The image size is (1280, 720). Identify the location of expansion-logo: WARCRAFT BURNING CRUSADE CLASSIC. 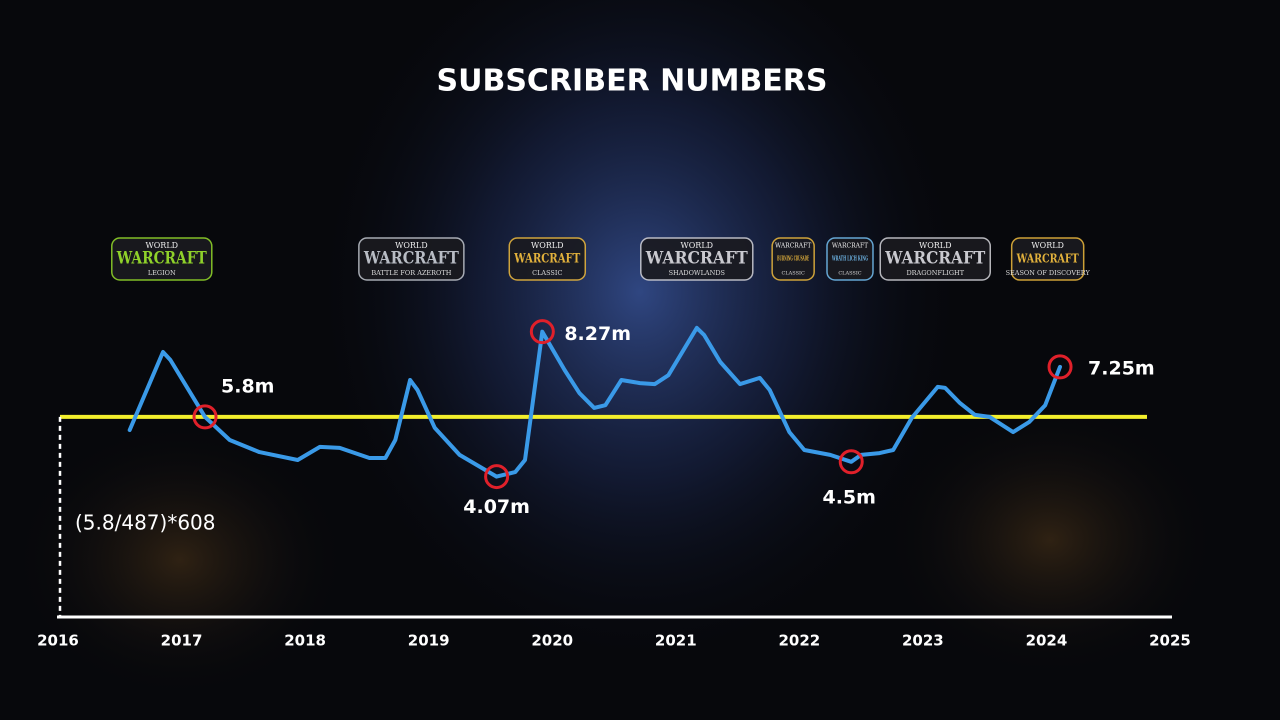
(793, 259).